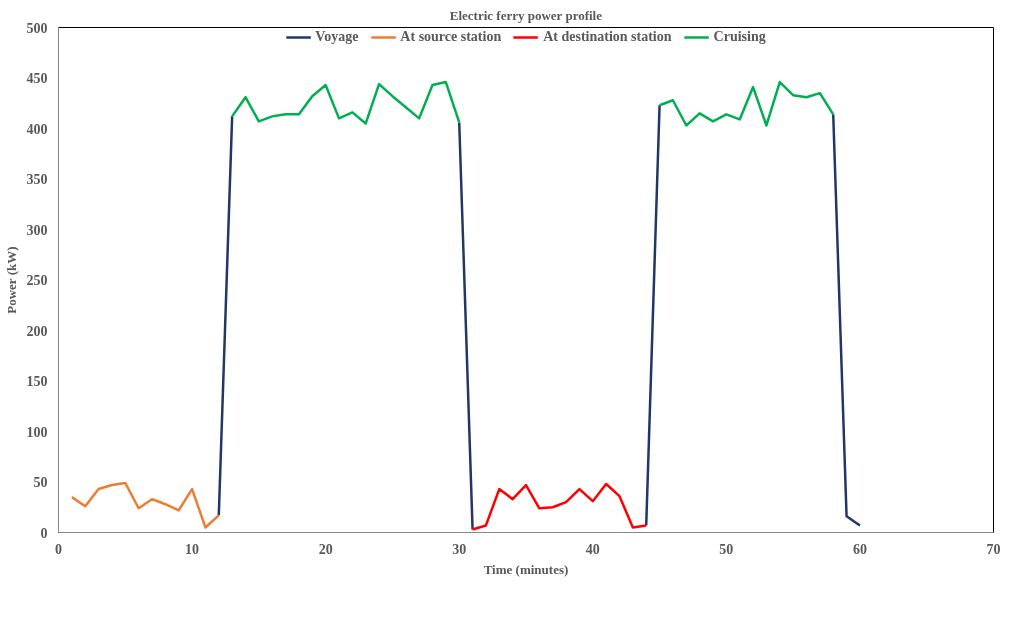 The width and height of the screenshot is (1019, 625). I want to click on y-tick-label: 500, so click(37, 28).